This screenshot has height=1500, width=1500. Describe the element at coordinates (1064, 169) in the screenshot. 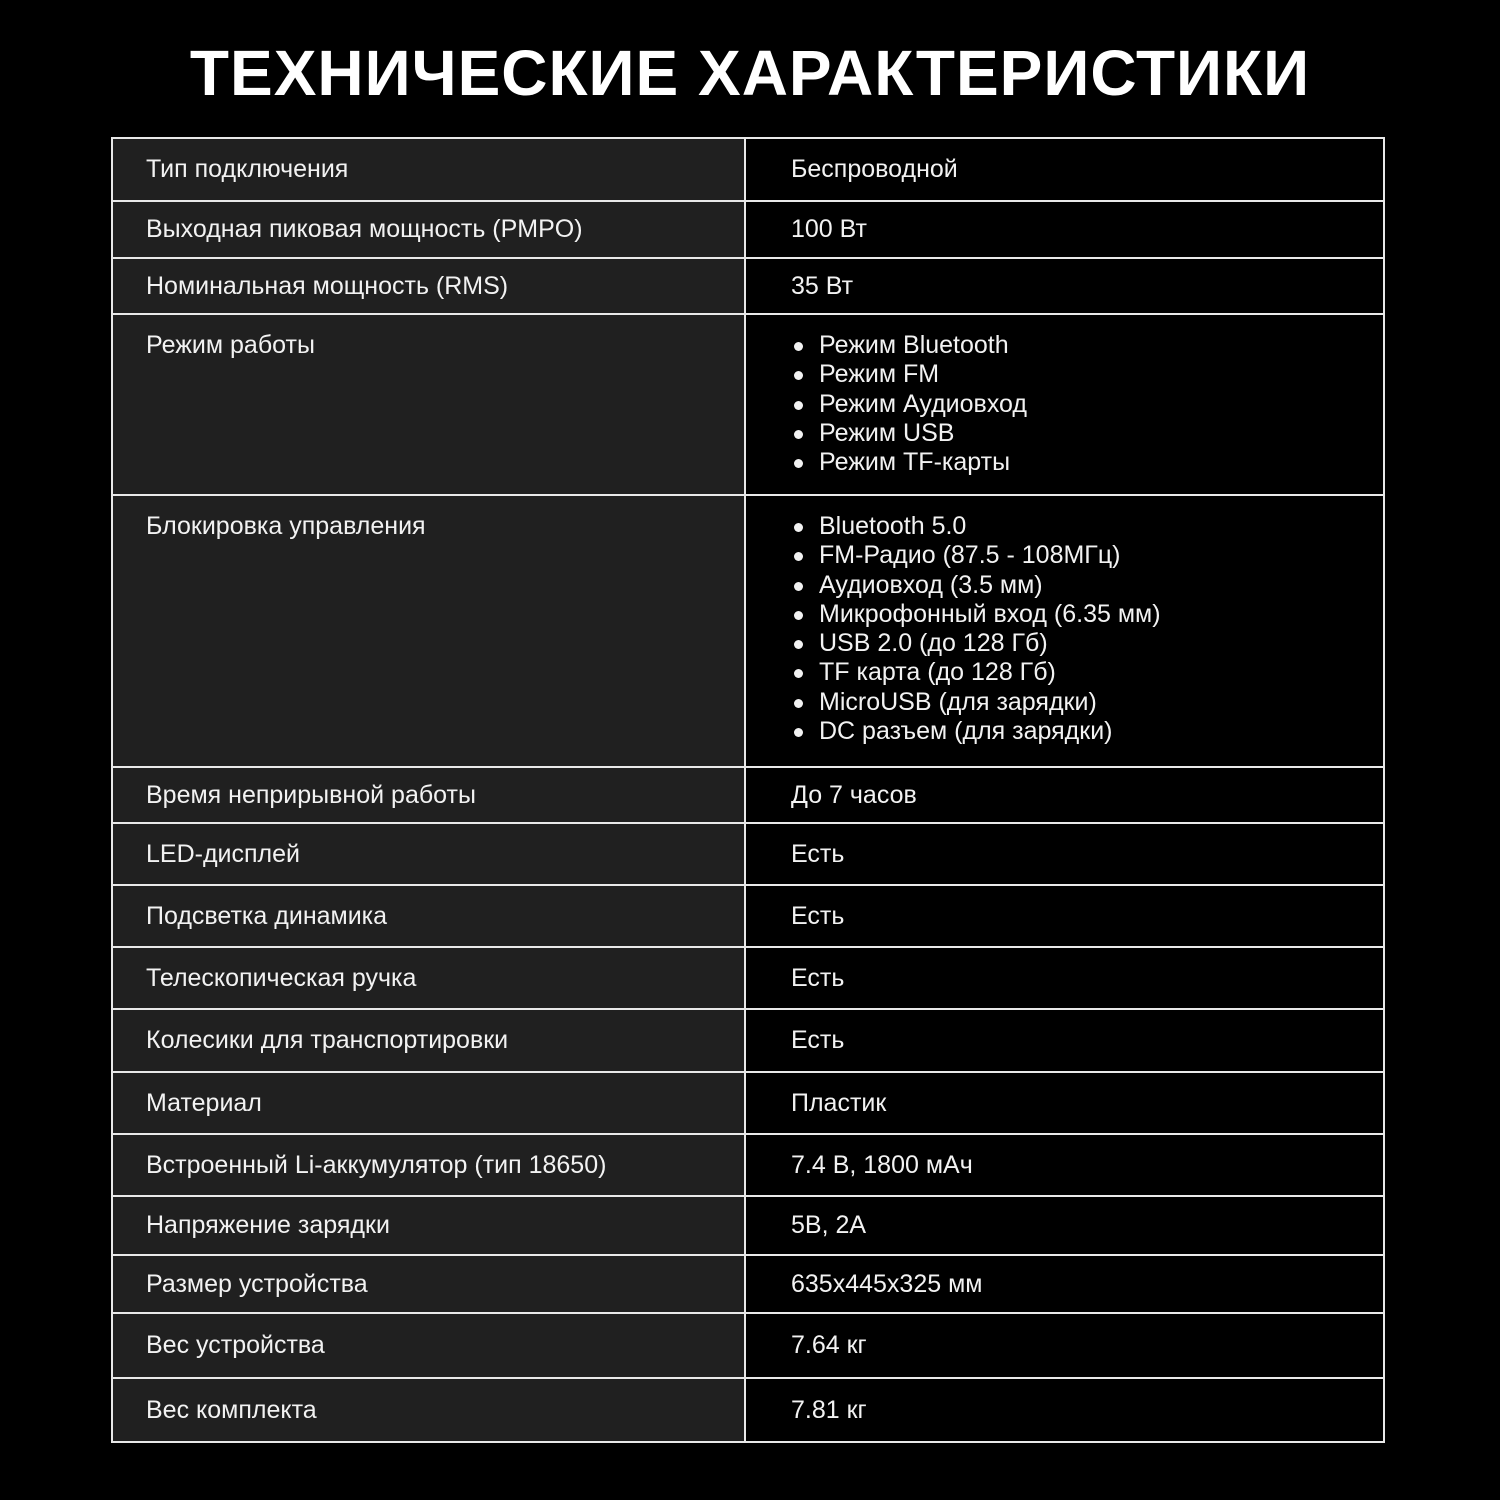

I see `spec-value: Беспроводной` at that location.